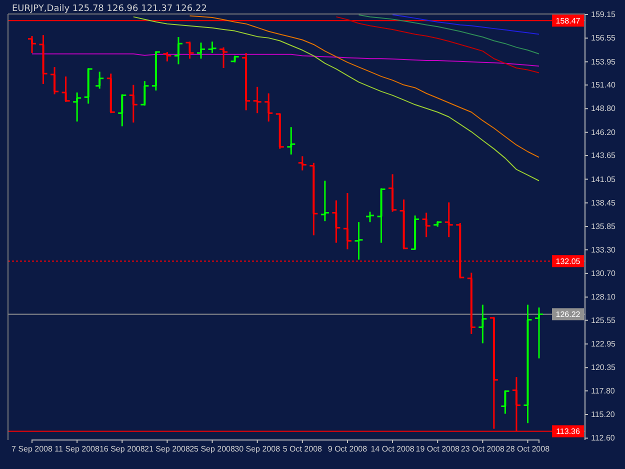 The image size is (625, 469). What do you see at coordinates (568, 261) in the screenshot?
I see `ref-line-label: 132.05` at bounding box center [568, 261].